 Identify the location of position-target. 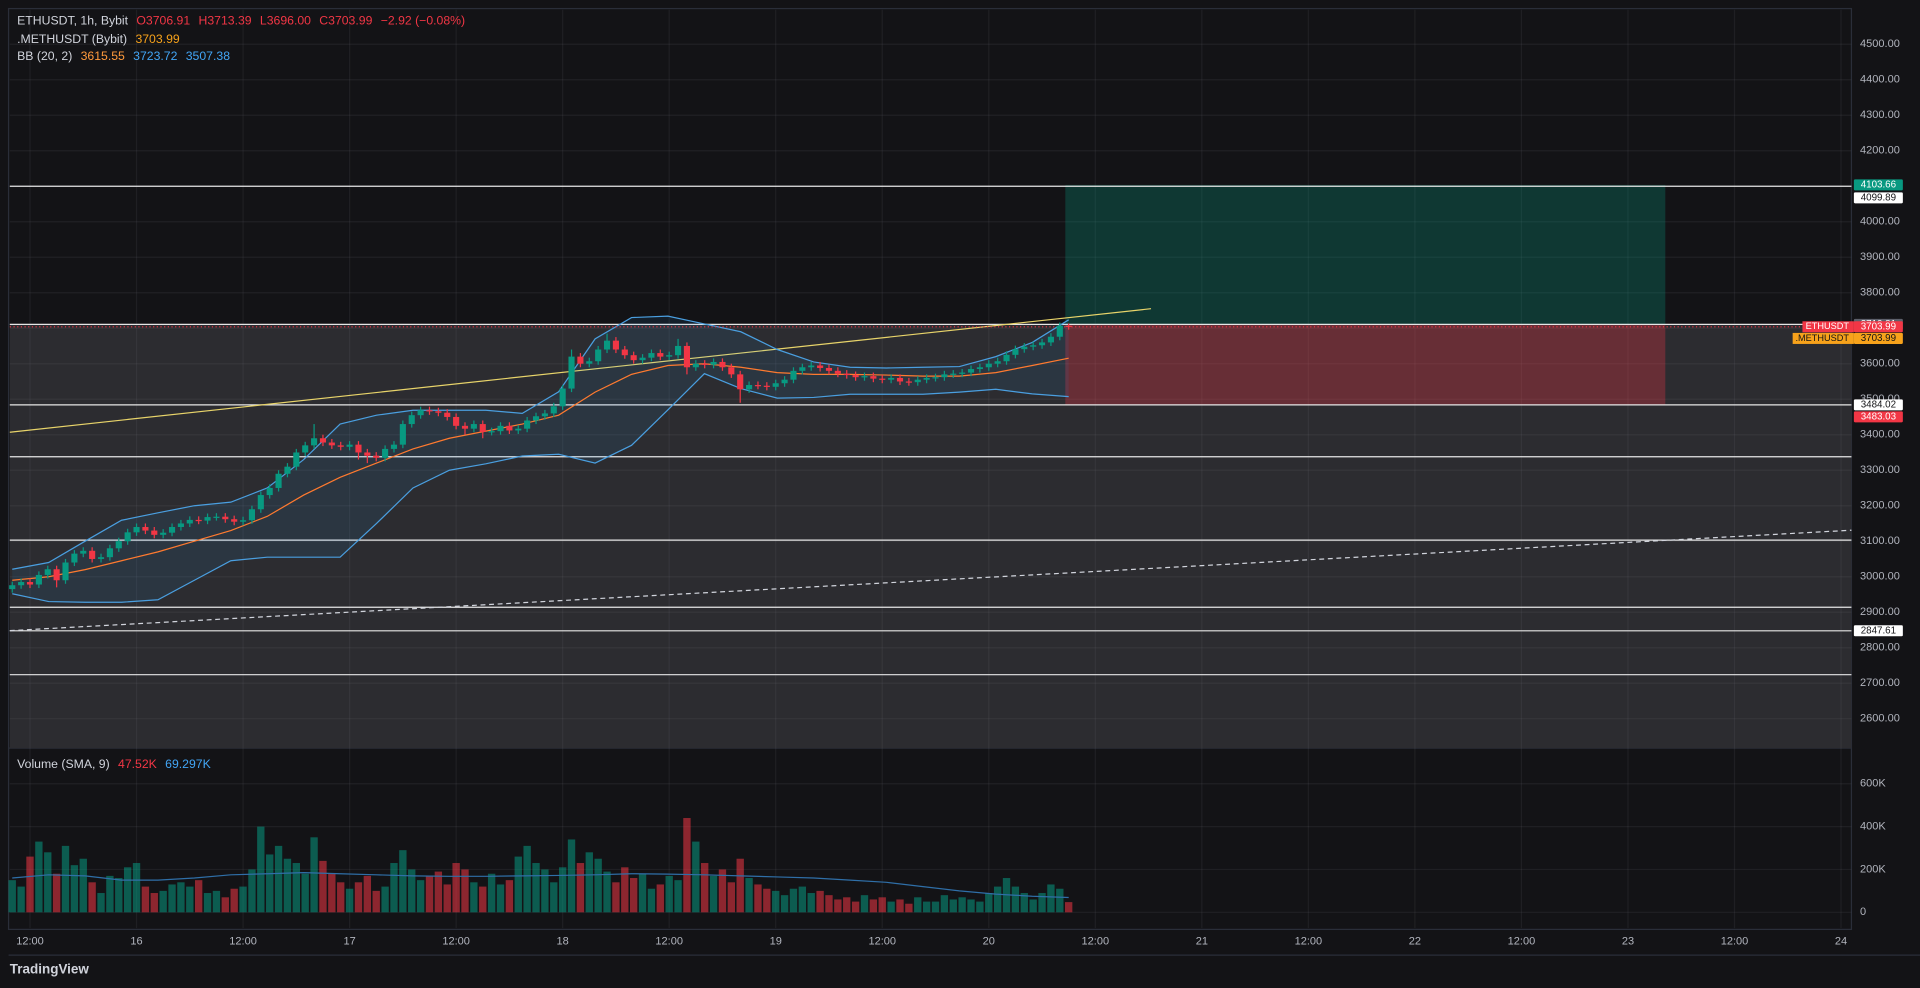
(1365, 254).